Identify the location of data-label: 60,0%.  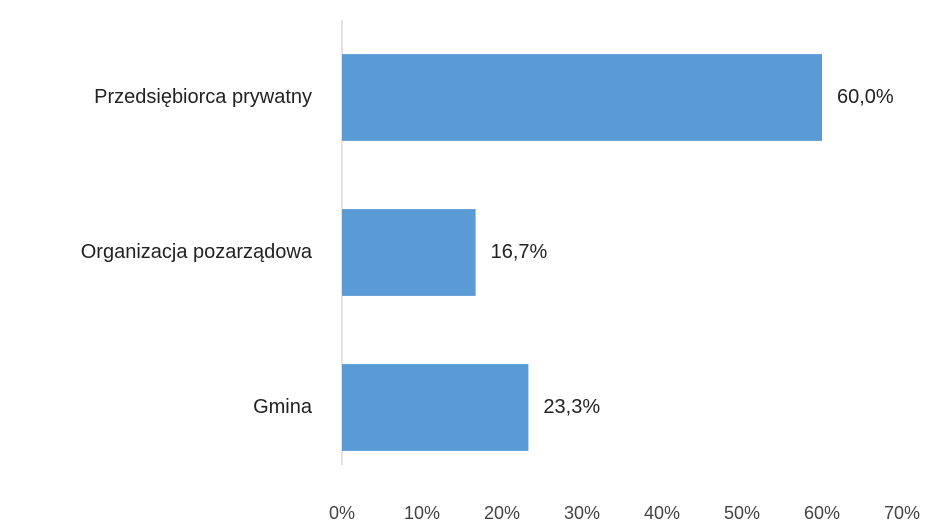
(865, 97).